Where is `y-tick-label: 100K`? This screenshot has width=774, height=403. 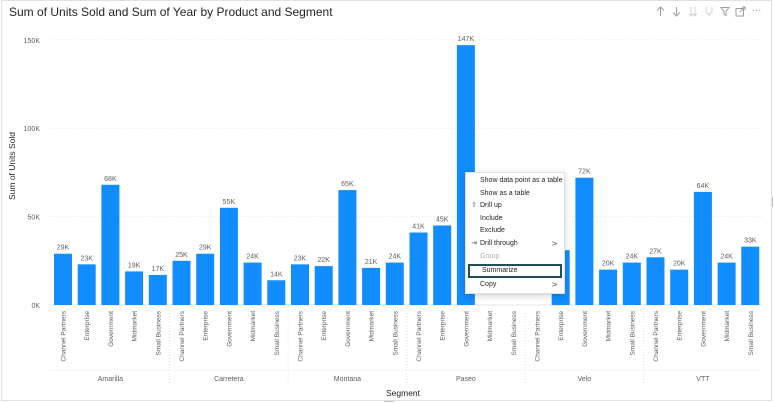
y-tick-label: 100K is located at coordinates (32, 129).